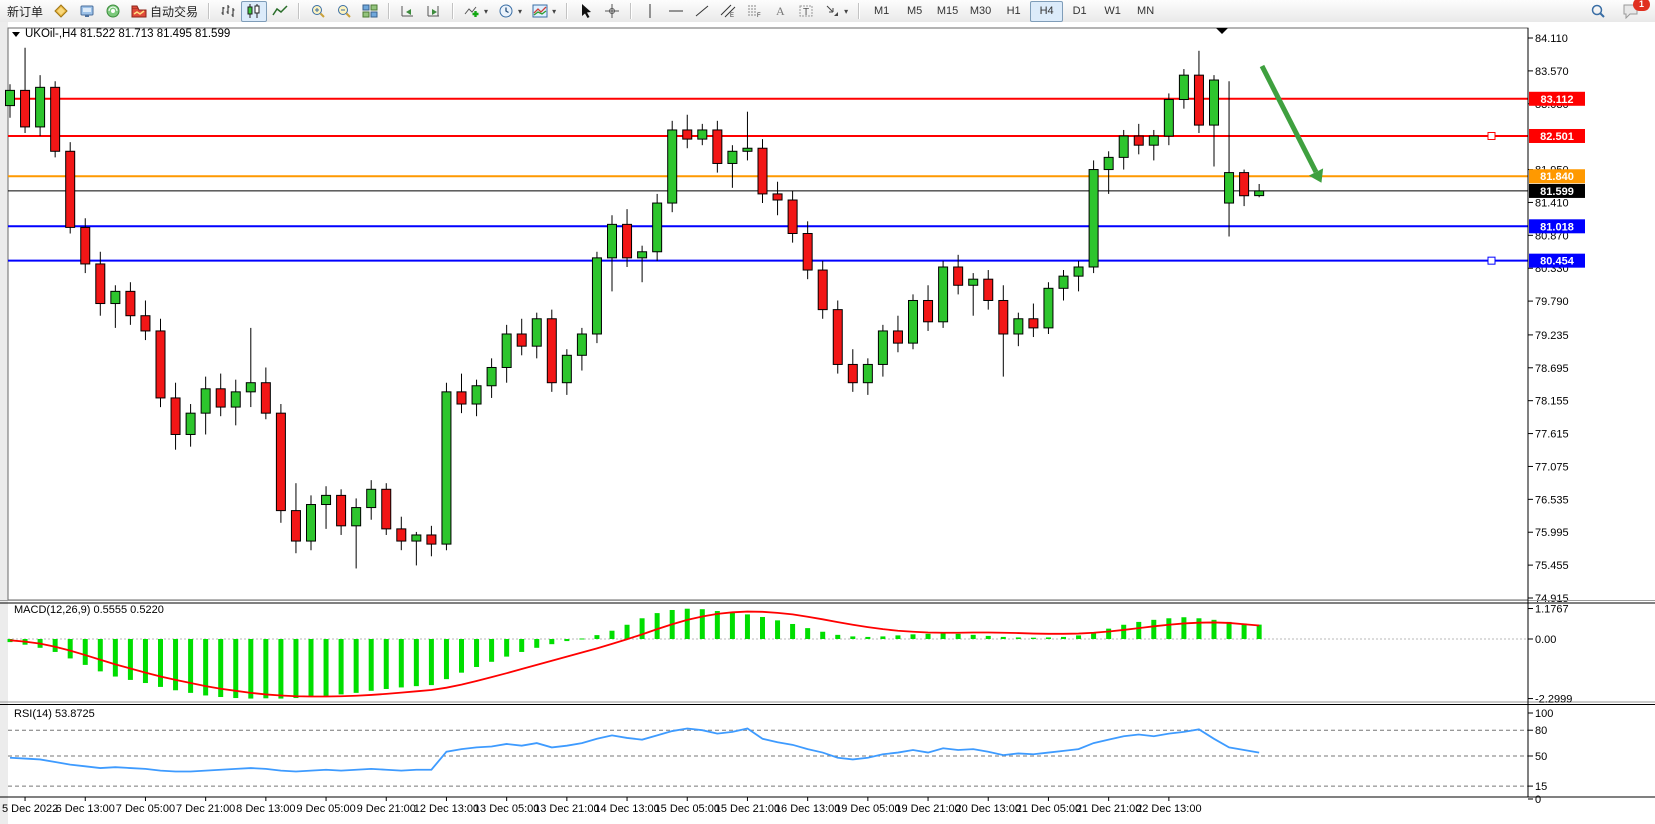  Describe the element at coordinates (687, 809) in the screenshot. I see `time-axis-label: 15 Dec 05:00` at that location.